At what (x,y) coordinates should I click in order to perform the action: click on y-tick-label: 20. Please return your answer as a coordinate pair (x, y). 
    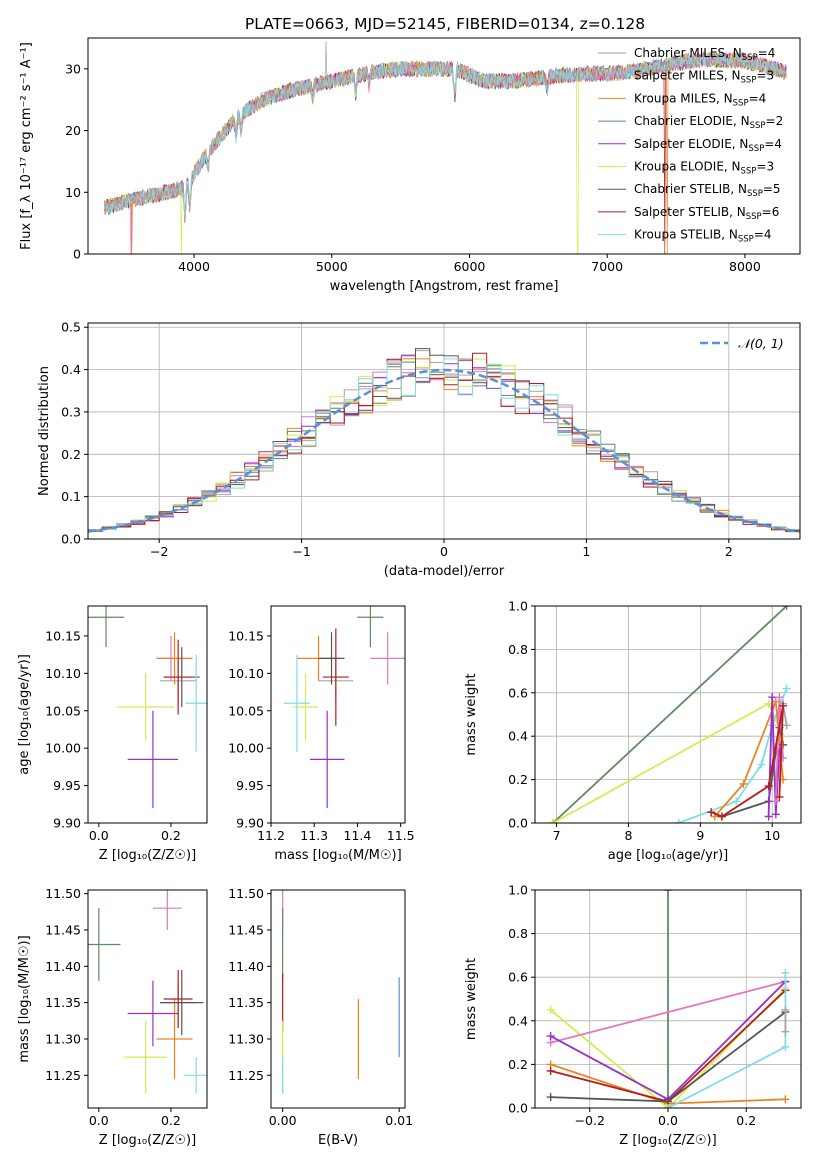
    Looking at the image, I should click on (73, 130).